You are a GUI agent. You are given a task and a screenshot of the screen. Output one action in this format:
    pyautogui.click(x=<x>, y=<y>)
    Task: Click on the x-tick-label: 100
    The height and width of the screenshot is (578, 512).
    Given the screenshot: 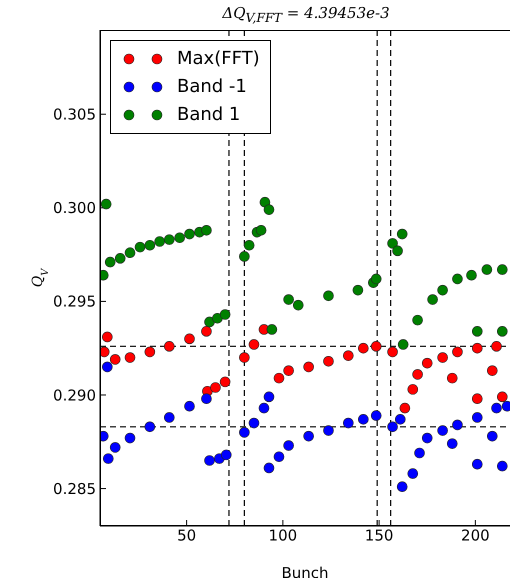 What is the action you would take?
    pyautogui.click(x=283, y=535)
    